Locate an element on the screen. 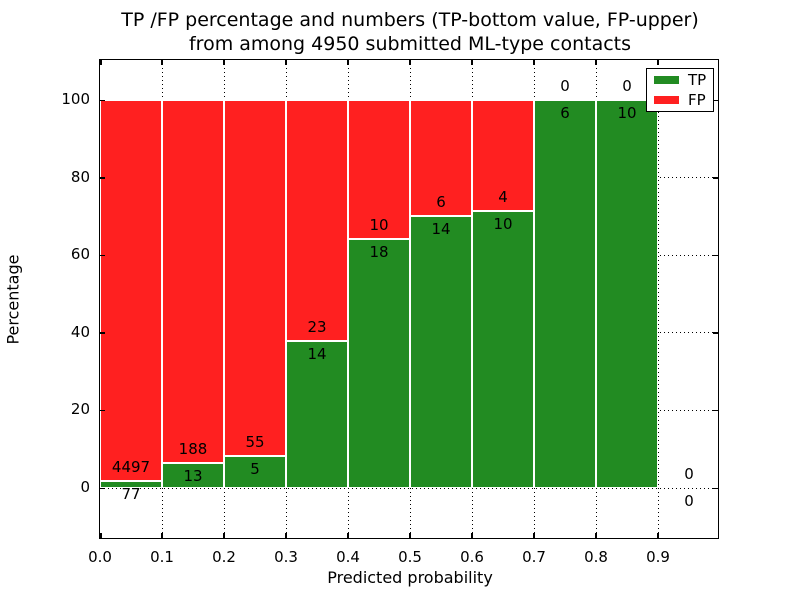 The height and width of the screenshot is (600, 800). y-tick-label: 40 is located at coordinates (80, 331).